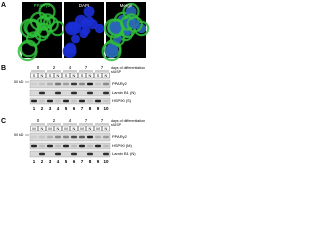  Describe the element at coordinates (98, 161) in the screenshot. I see `lane-number: 9` at that location.